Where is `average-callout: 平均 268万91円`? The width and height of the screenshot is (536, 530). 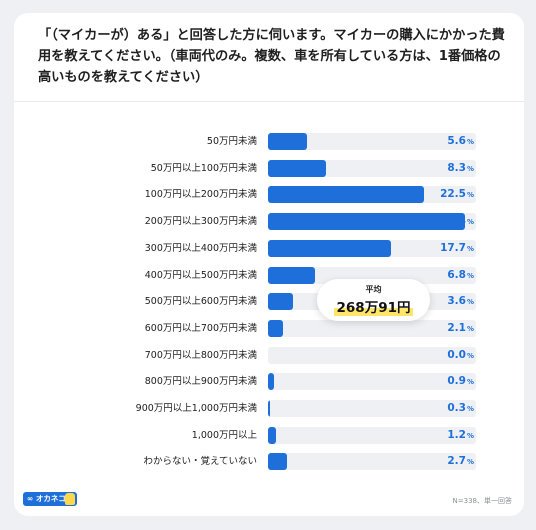 average-callout: 平均 268万91円 is located at coordinates (373, 300).